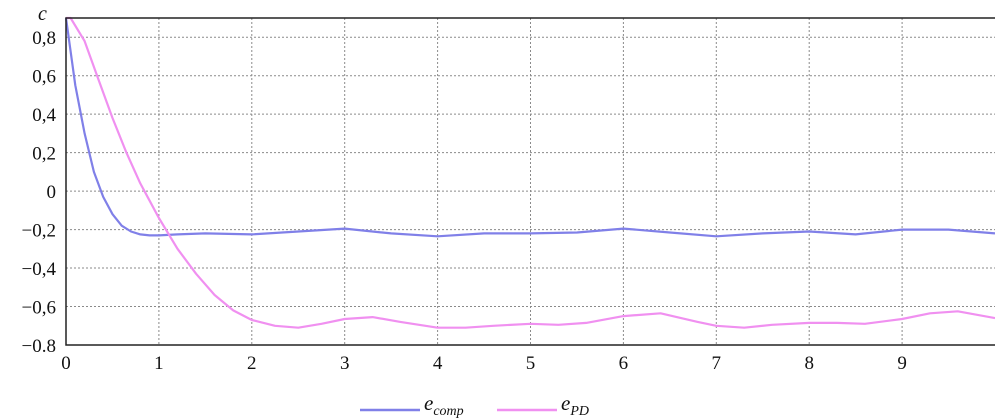 This screenshot has width=995, height=419. Describe the element at coordinates (717, 363) in the screenshot. I see `x-tick-label: 7` at that location.